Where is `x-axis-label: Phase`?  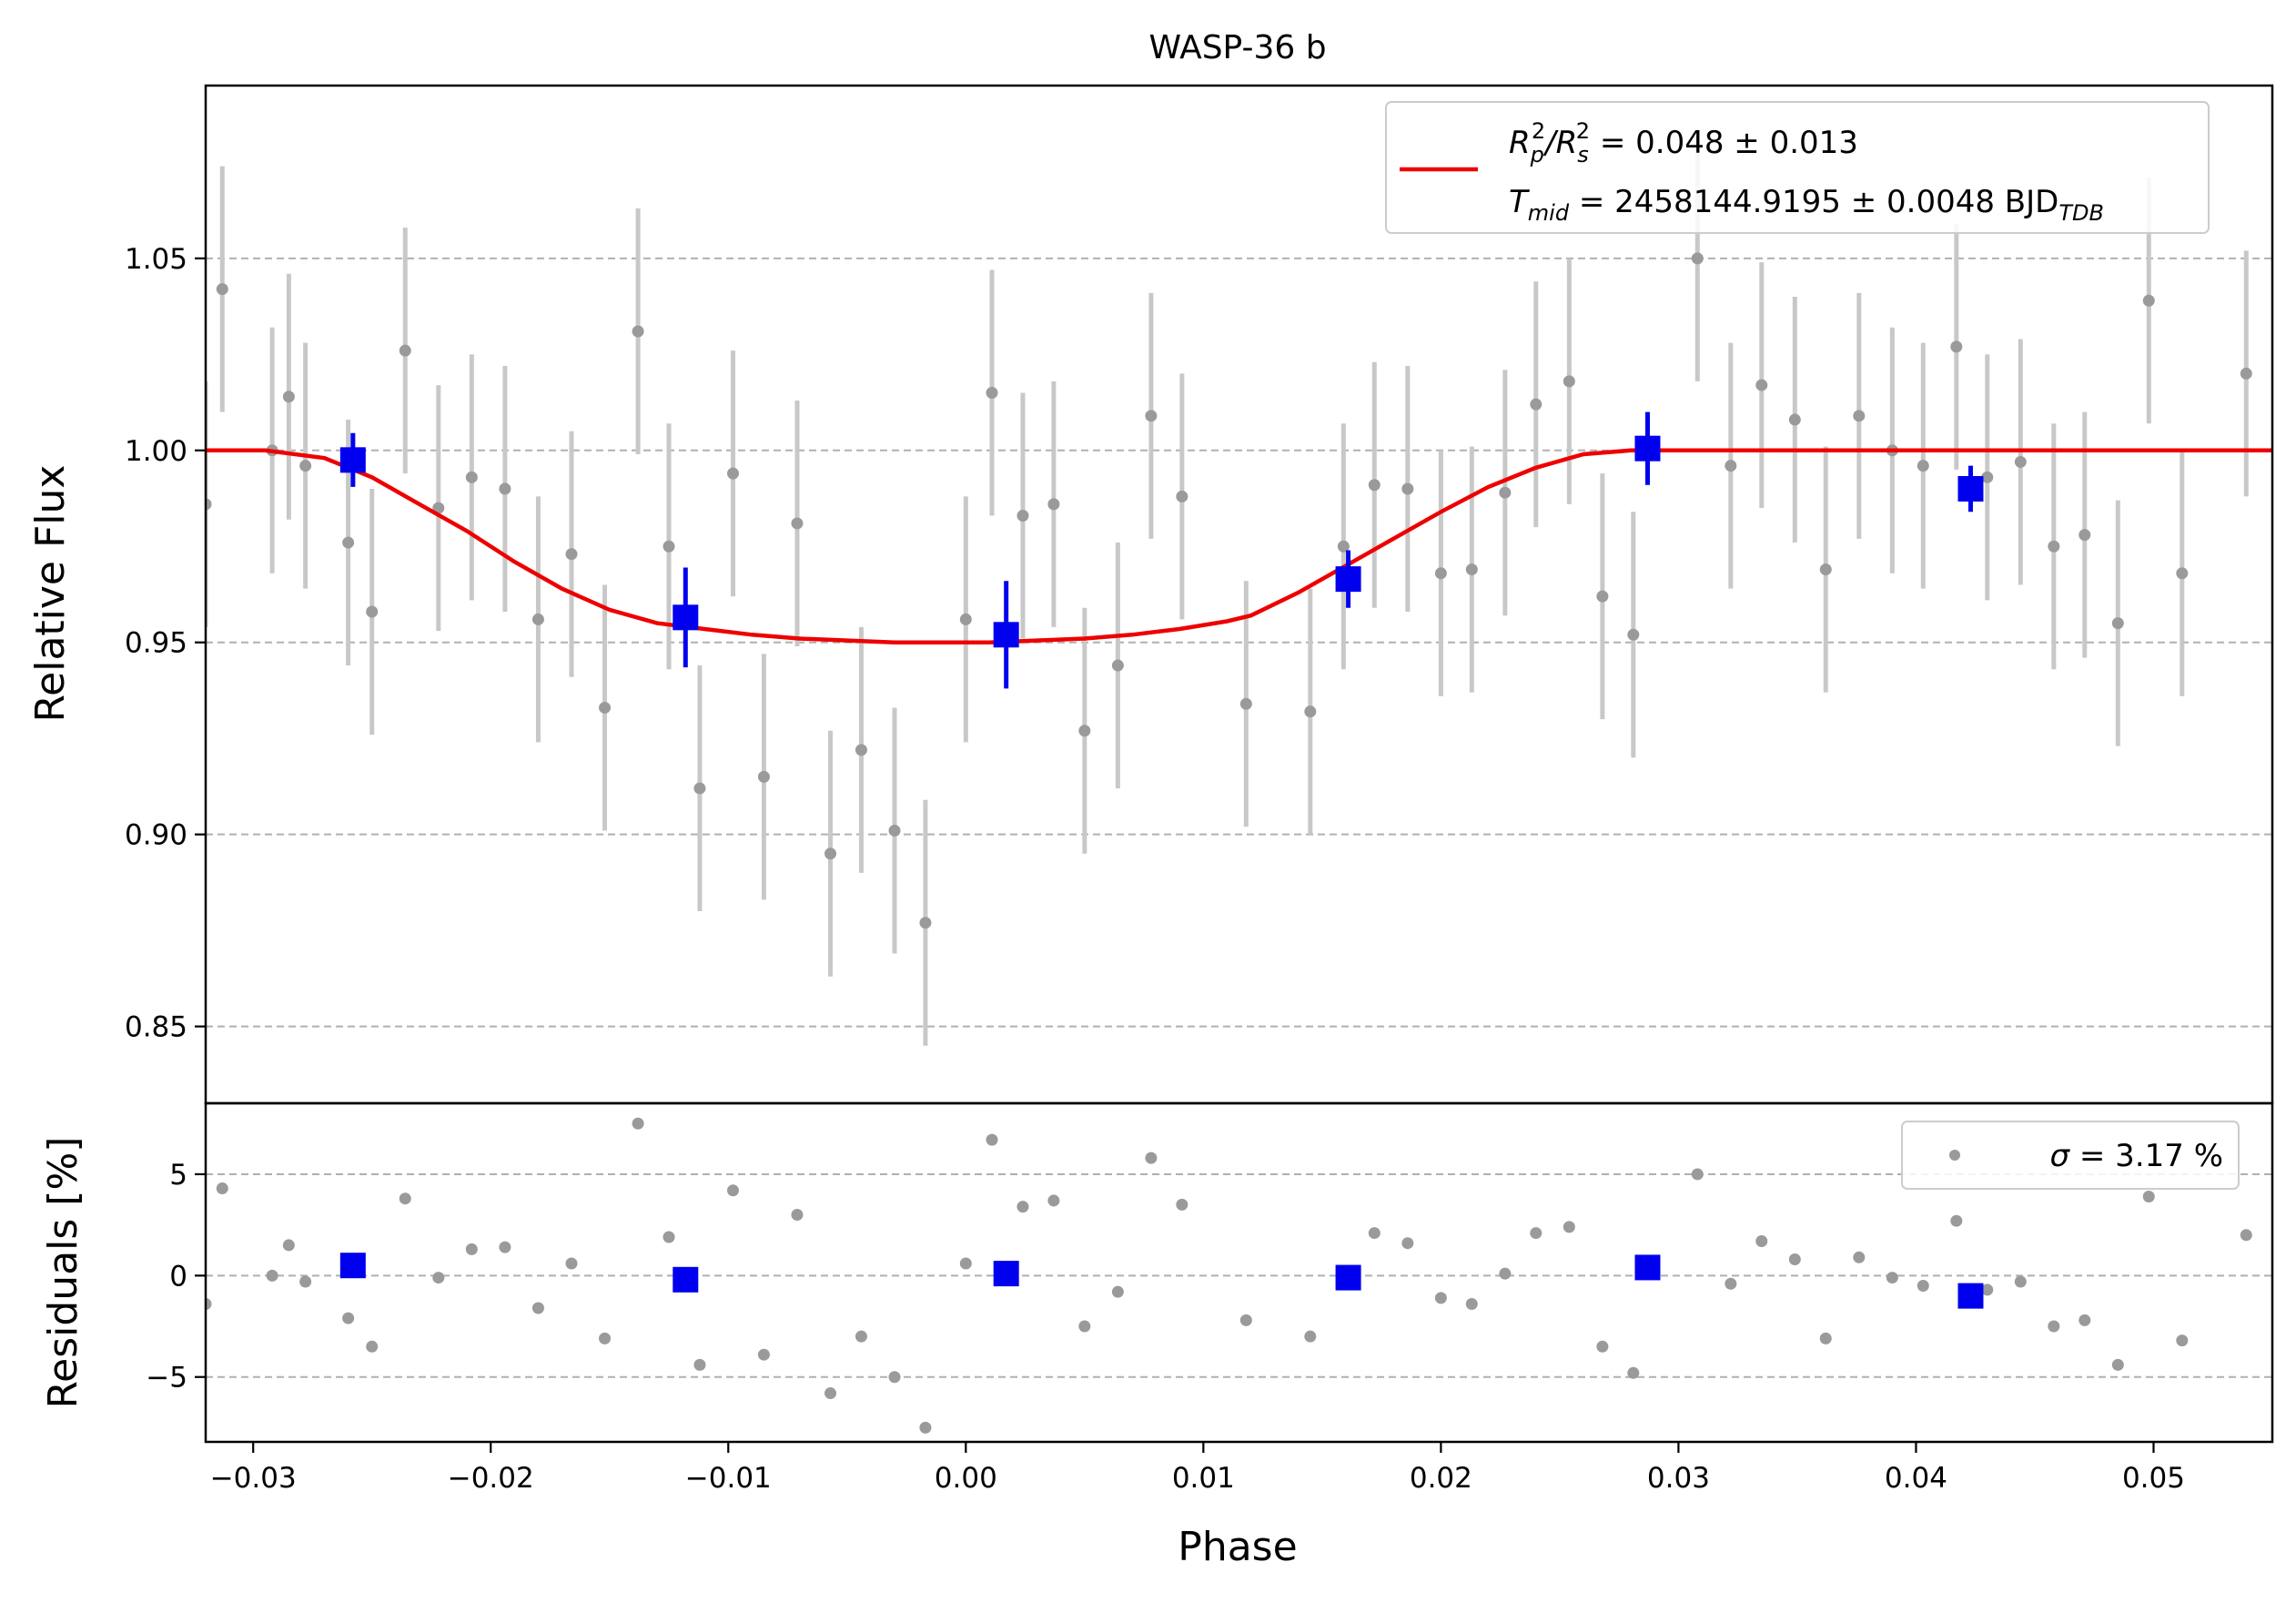
x-axis-label: Phase is located at coordinates (1238, 1547).